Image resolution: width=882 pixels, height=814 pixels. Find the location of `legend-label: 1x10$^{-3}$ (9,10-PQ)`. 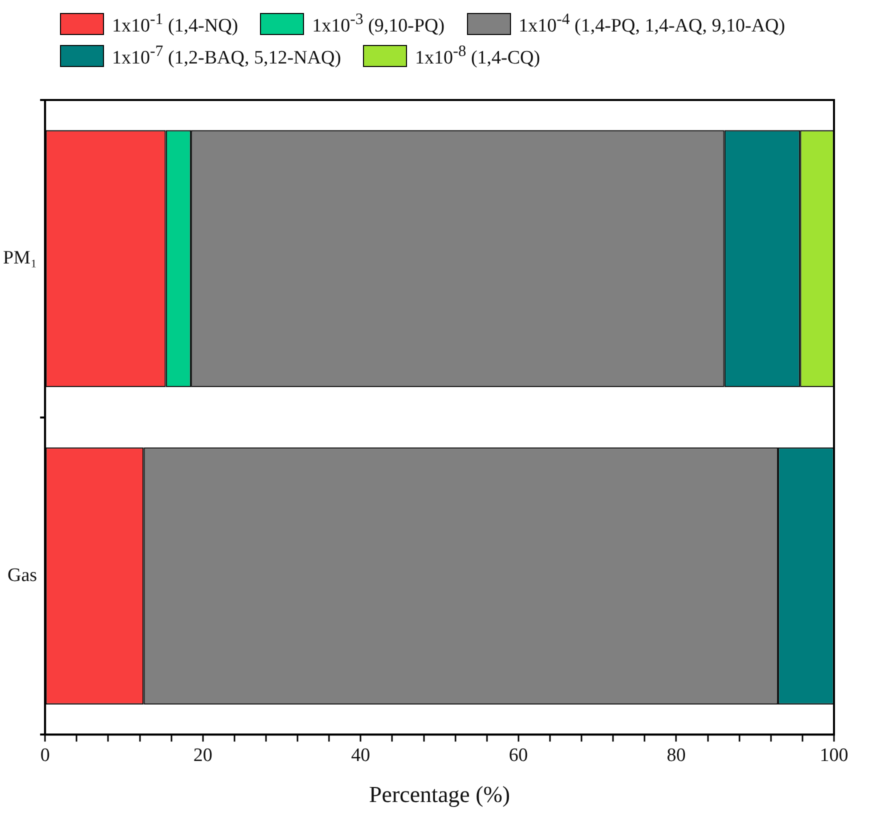

legend-label: 1x10$^{-3}$ (9,10-PQ) is located at coordinates (378, 24).